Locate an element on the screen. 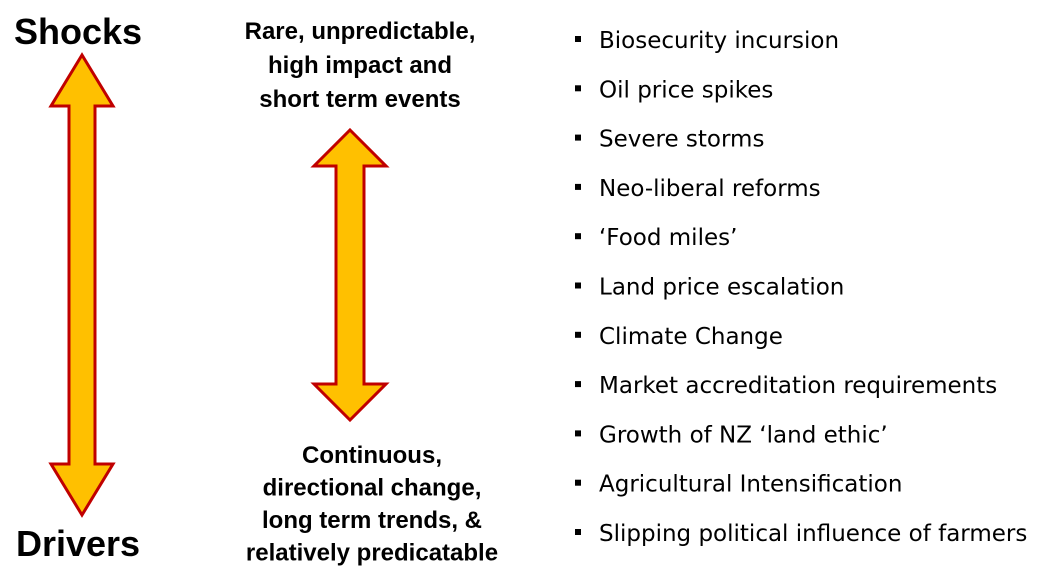 Image resolution: width=1056 pixels, height=568 pixels. top-description-line: Rare, unpredictable, is located at coordinates (360, 31).